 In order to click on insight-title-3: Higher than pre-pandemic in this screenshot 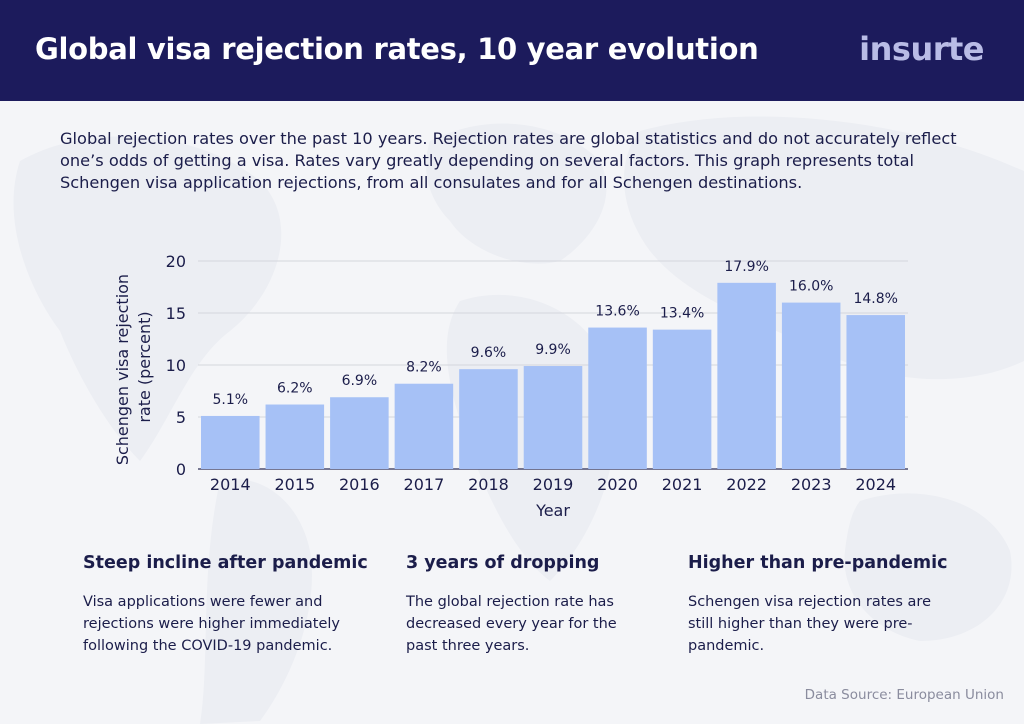, I will do `click(818, 563)`.